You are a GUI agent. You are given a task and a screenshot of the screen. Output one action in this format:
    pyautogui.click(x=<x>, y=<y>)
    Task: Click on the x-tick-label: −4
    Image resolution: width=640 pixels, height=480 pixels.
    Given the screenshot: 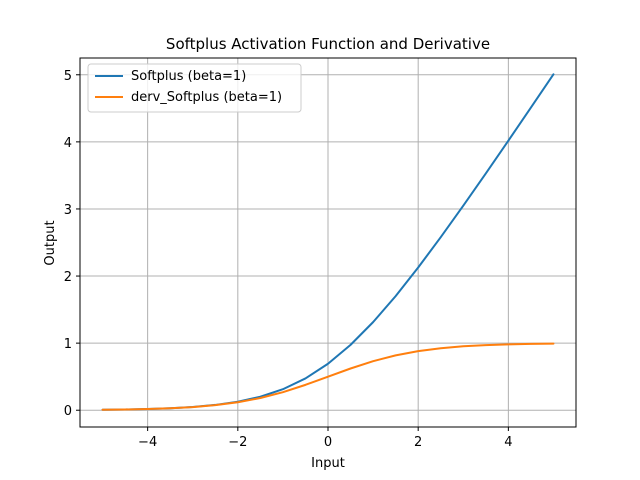 What is the action you would take?
    pyautogui.click(x=147, y=442)
    